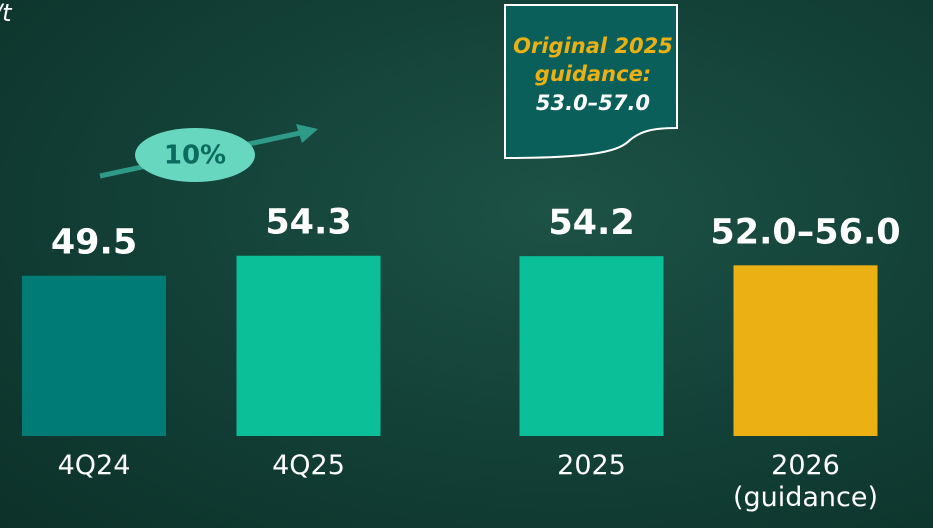  What do you see at coordinates (308, 465) in the screenshot?
I see `x-tick-label: 4Q25` at bounding box center [308, 465].